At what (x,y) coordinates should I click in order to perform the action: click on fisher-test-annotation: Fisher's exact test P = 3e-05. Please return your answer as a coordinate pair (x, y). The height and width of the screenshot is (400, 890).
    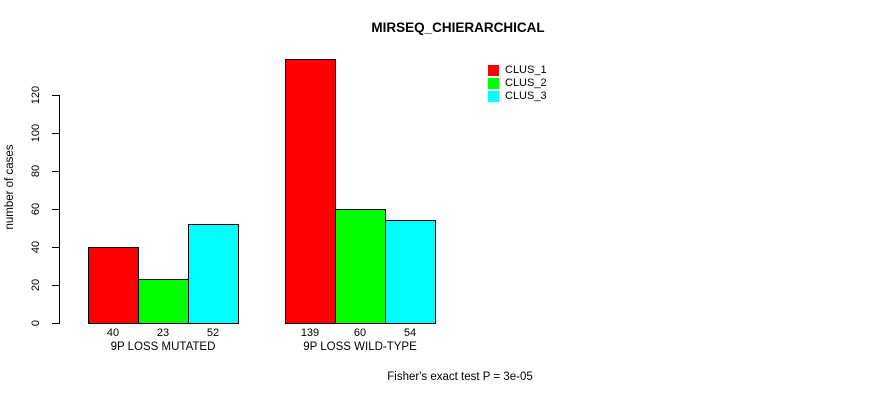
    Looking at the image, I should click on (460, 377).